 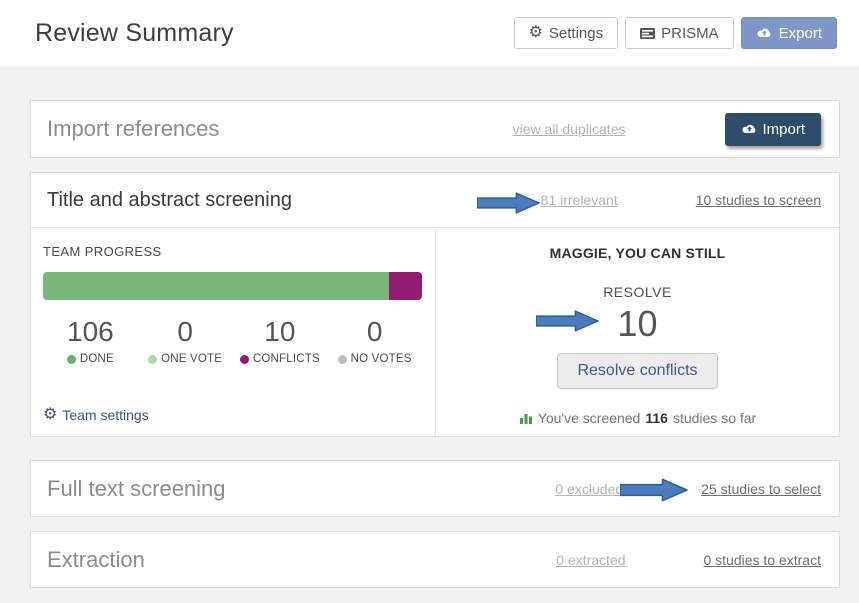 What do you see at coordinates (679, 33) in the screenshot?
I see `prisma-button: PRISMA` at bounding box center [679, 33].